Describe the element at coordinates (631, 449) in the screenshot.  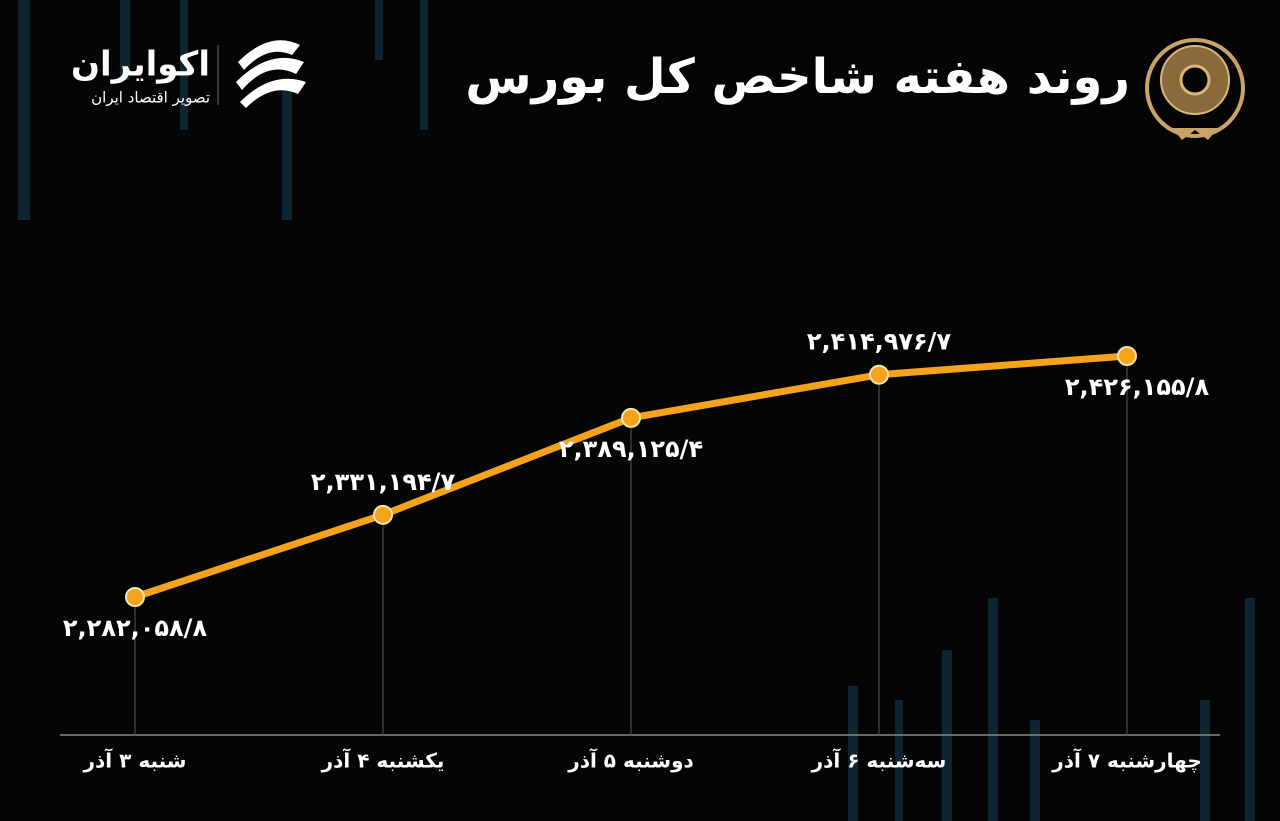
I see `value-label: ۲,۳۸۹,۱۲۵/۴` at that location.